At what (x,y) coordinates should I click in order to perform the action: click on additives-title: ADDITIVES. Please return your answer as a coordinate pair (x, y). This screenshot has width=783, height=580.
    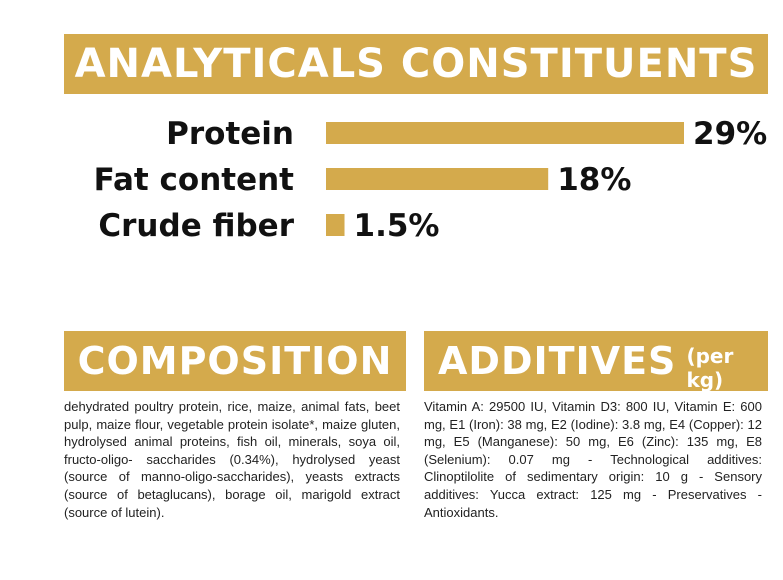
    Looking at the image, I should click on (557, 361).